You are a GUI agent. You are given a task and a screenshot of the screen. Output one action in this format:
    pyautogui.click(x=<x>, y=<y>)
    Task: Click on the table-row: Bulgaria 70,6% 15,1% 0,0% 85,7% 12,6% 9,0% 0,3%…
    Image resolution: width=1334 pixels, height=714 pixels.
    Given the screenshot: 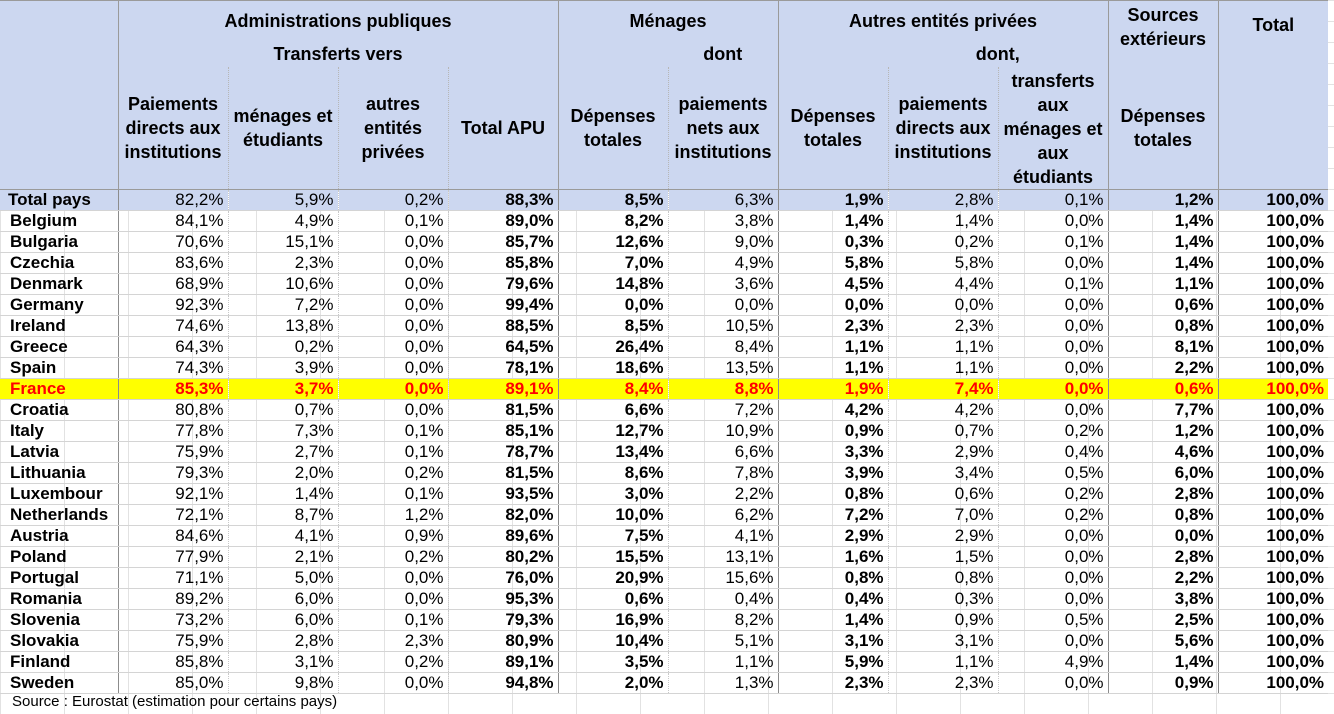 What is the action you would take?
    pyautogui.click(x=664, y=242)
    